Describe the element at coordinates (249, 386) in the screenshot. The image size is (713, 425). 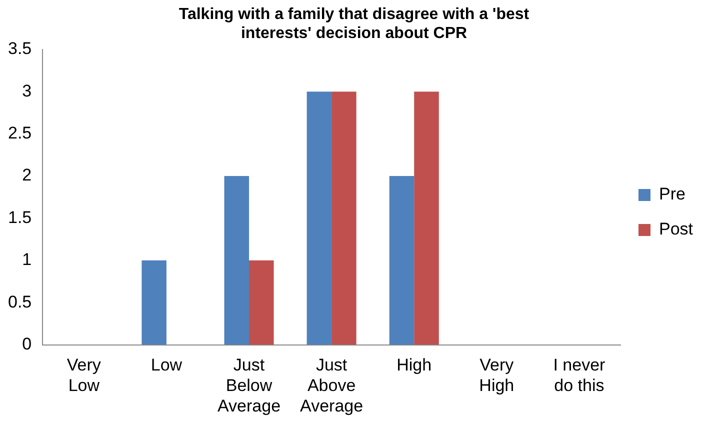
I see `x-tick-label: Just Below Average` at that location.